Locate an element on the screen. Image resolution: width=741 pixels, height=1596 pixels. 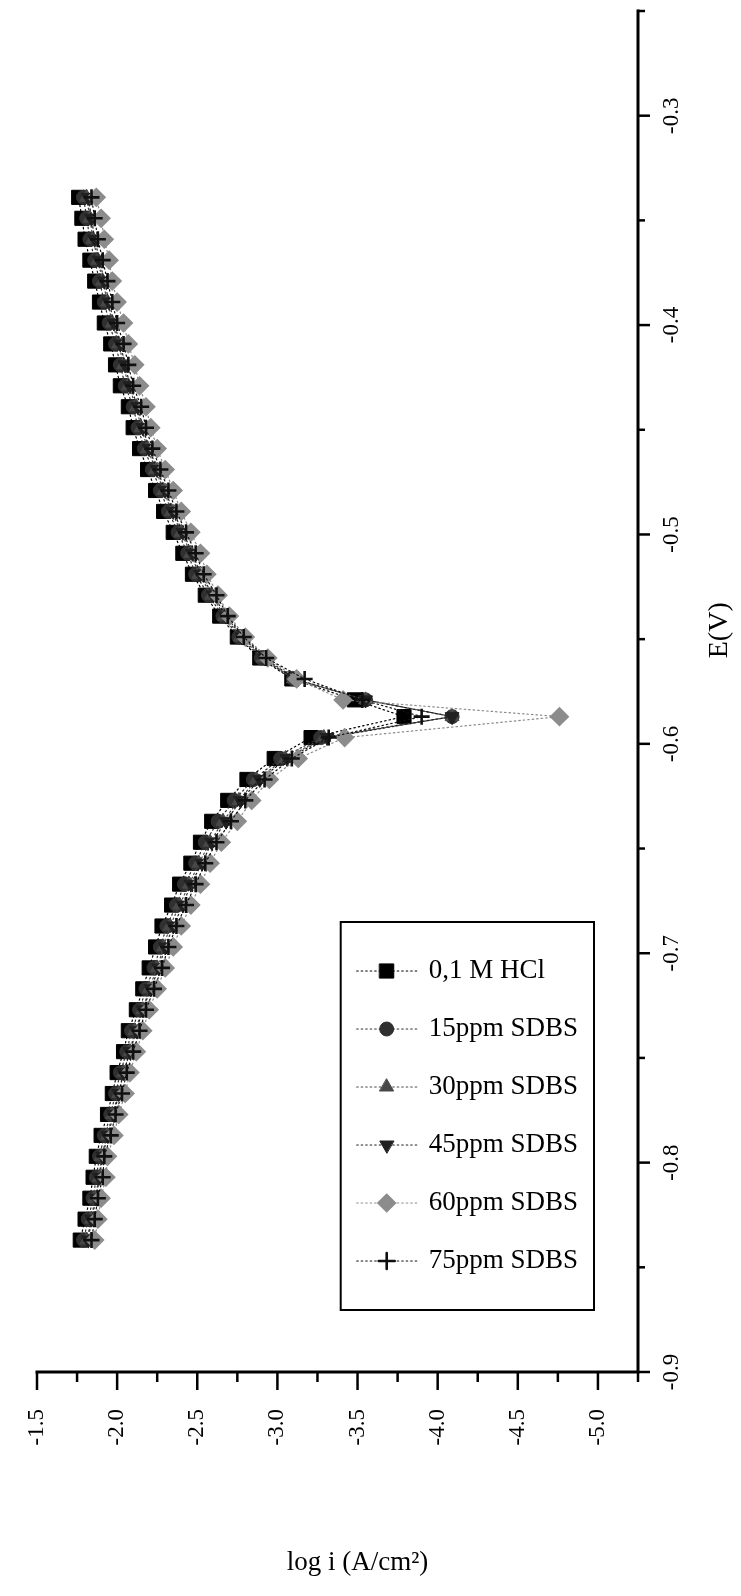
y-axis-title: E(V) is located at coordinates (718, 630).